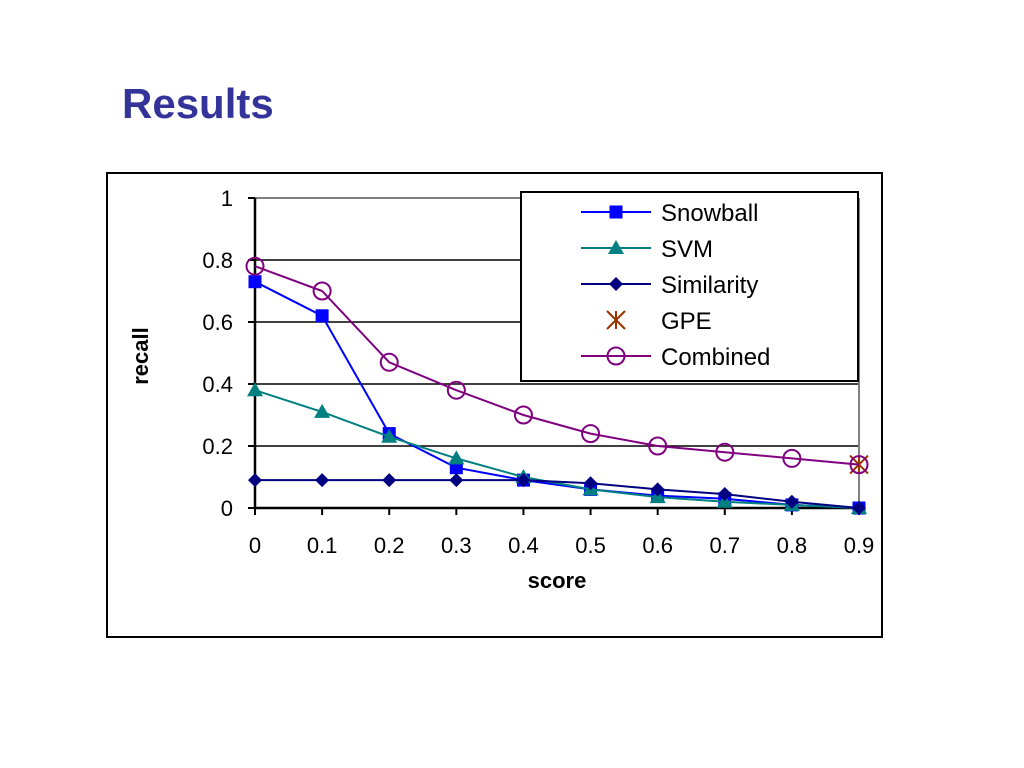 The width and height of the screenshot is (1024, 768). Describe the element at coordinates (686, 321) in the screenshot. I see `legend-label: GPE` at that location.